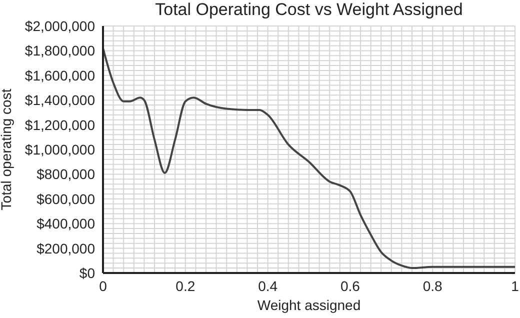 Image resolution: width=520 pixels, height=318 pixels. I want to click on y-tick-label: $2,000,000, so click(60, 26).